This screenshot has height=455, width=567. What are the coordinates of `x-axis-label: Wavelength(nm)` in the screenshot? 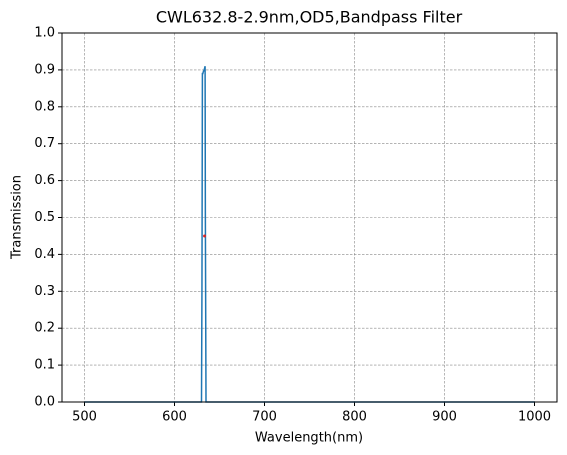 It's located at (309, 438).